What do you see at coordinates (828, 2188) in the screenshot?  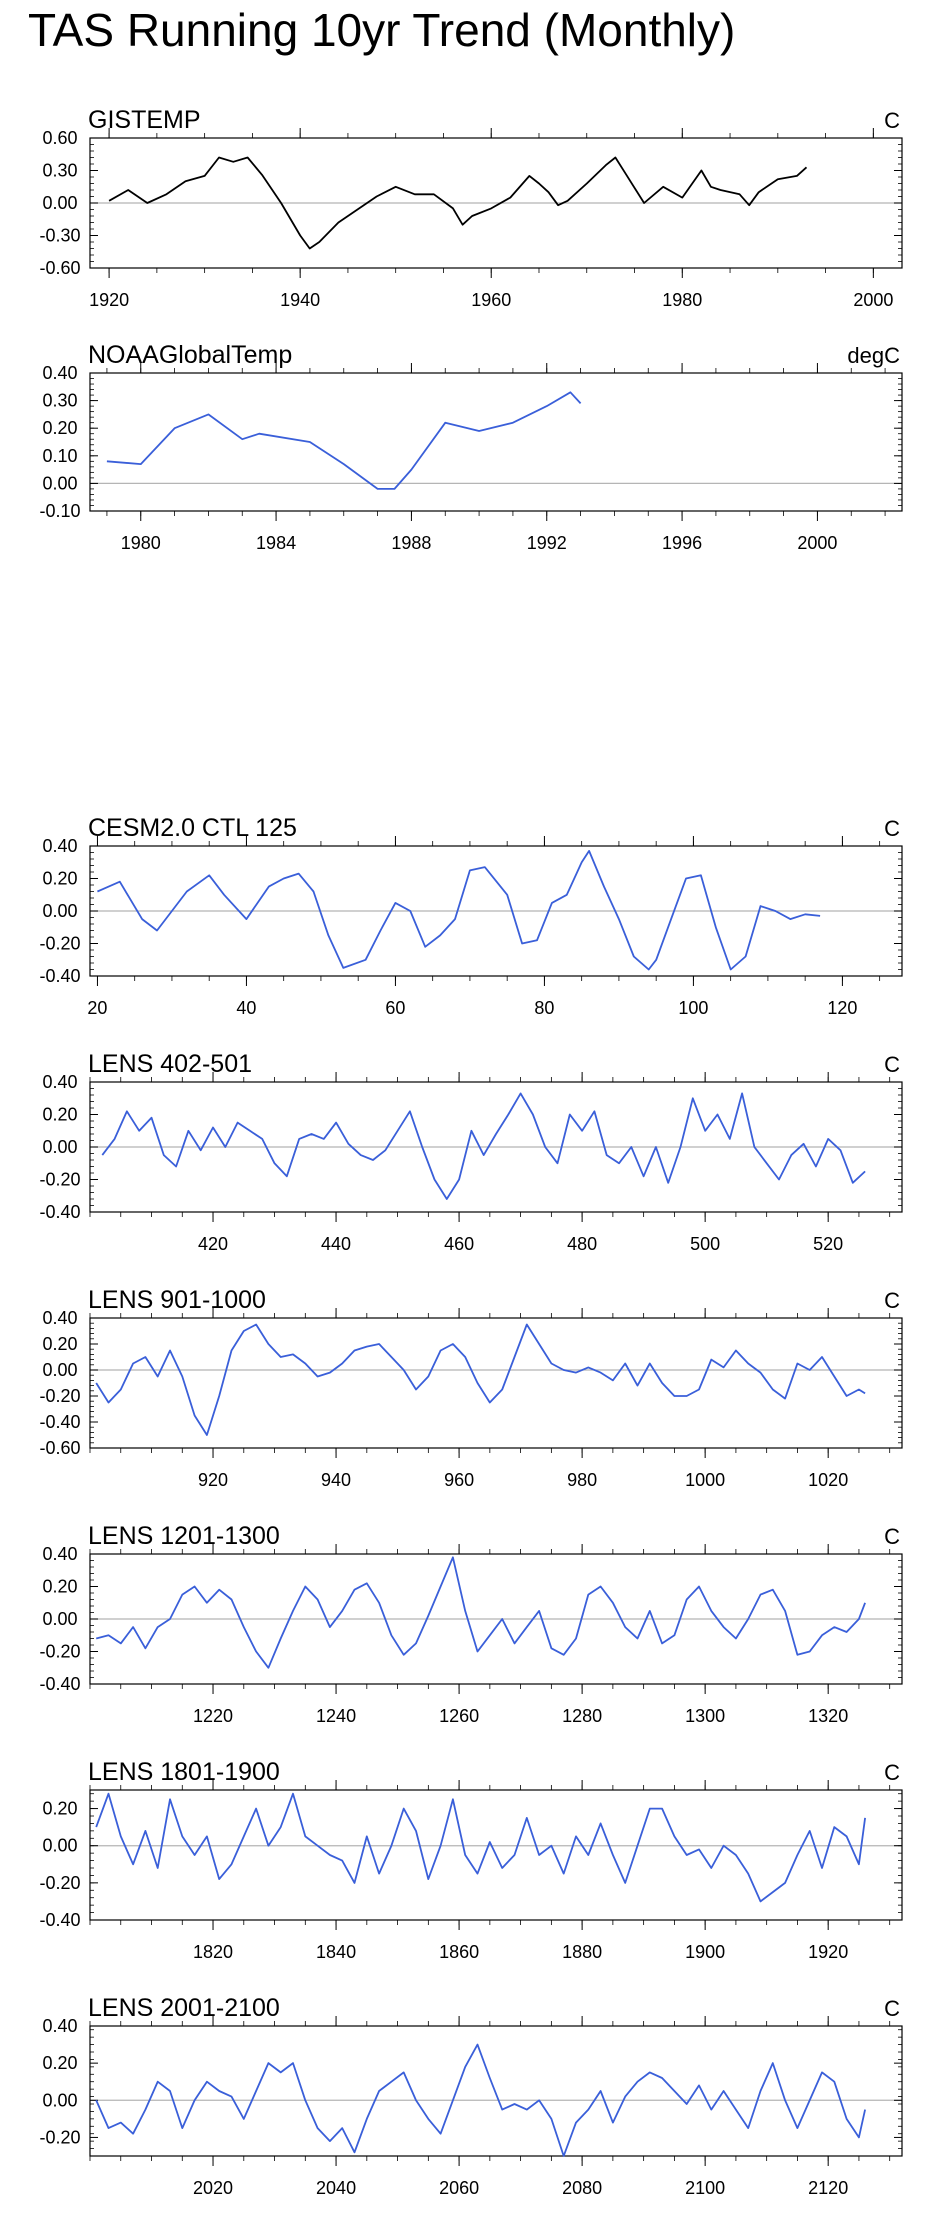 I see `x-tick-label: 2120` at bounding box center [828, 2188].